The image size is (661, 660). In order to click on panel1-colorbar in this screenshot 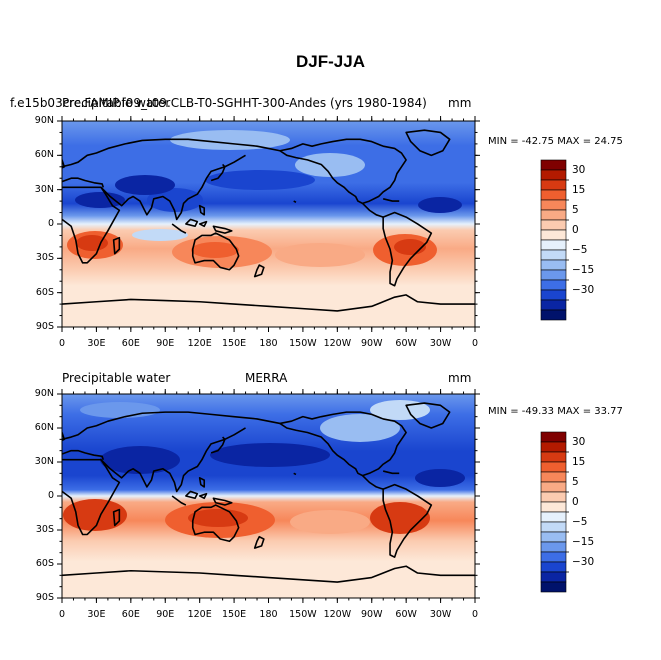, I will do `click(554, 240)`.